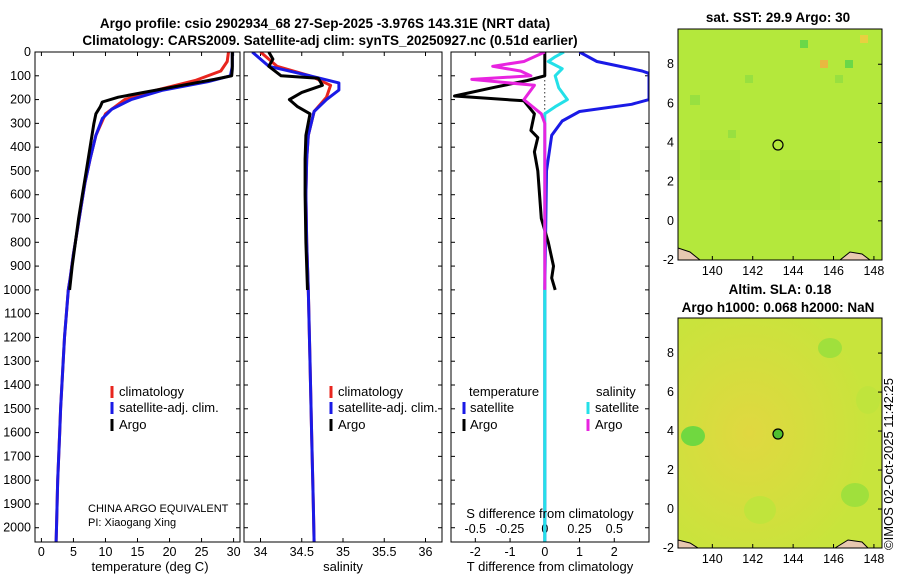 This screenshot has width=900, height=580. I want to click on salinity-legend: climatology satellite-adj. clim. Argo, so click(383, 408).